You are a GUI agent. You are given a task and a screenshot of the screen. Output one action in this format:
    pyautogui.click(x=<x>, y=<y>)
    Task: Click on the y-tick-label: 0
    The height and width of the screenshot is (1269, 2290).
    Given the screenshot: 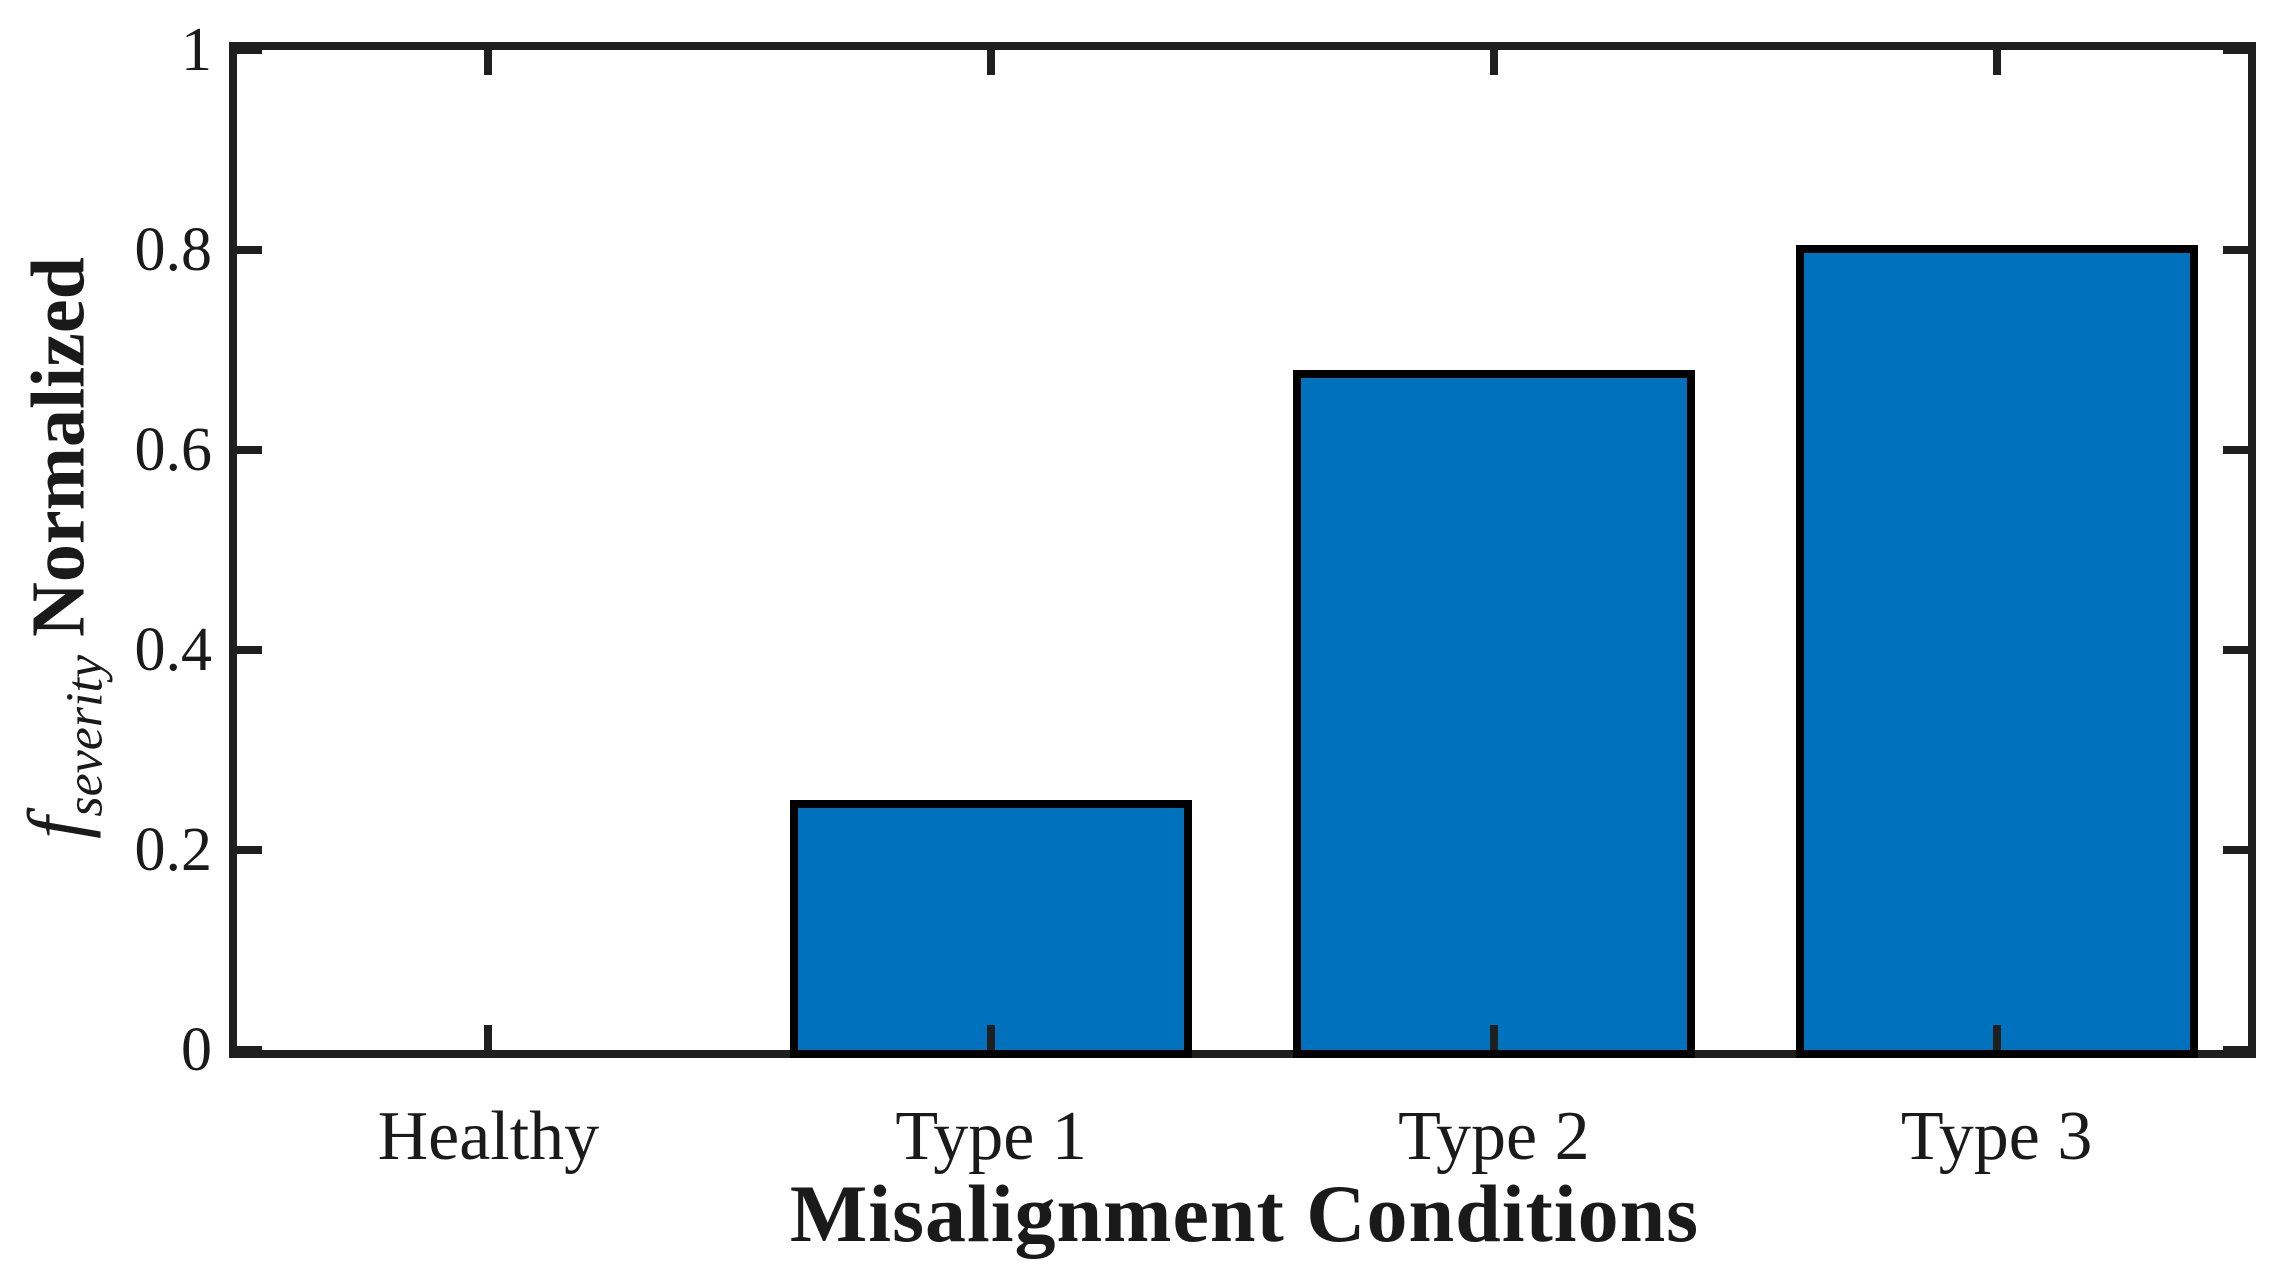 What is the action you would take?
    pyautogui.click(x=196, y=1050)
    